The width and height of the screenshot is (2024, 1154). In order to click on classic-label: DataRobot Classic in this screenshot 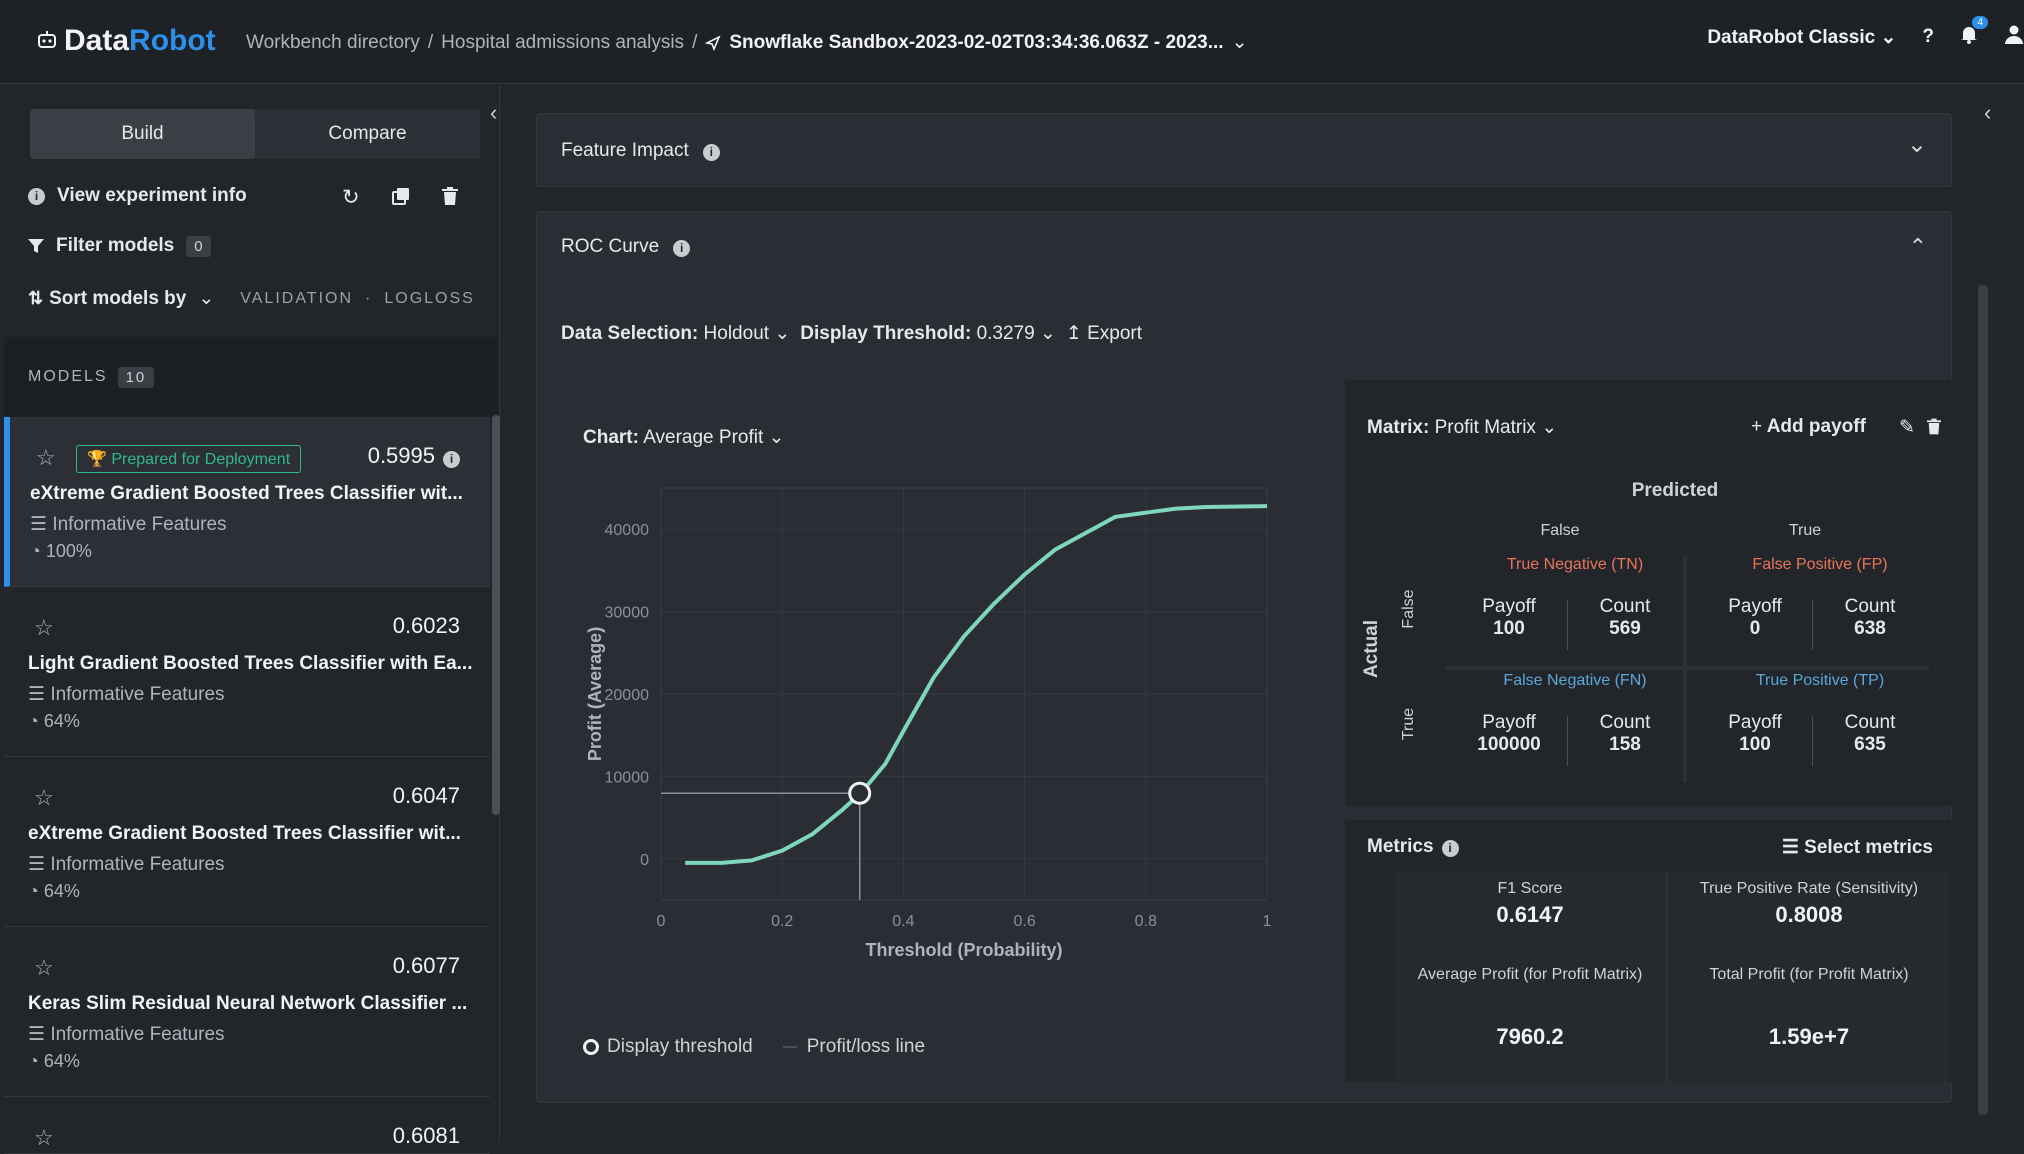, I will do `click(1791, 37)`.